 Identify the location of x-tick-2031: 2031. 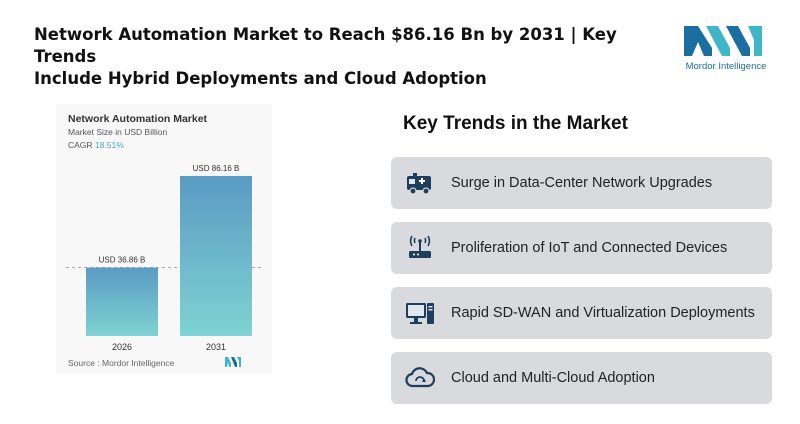
(216, 347).